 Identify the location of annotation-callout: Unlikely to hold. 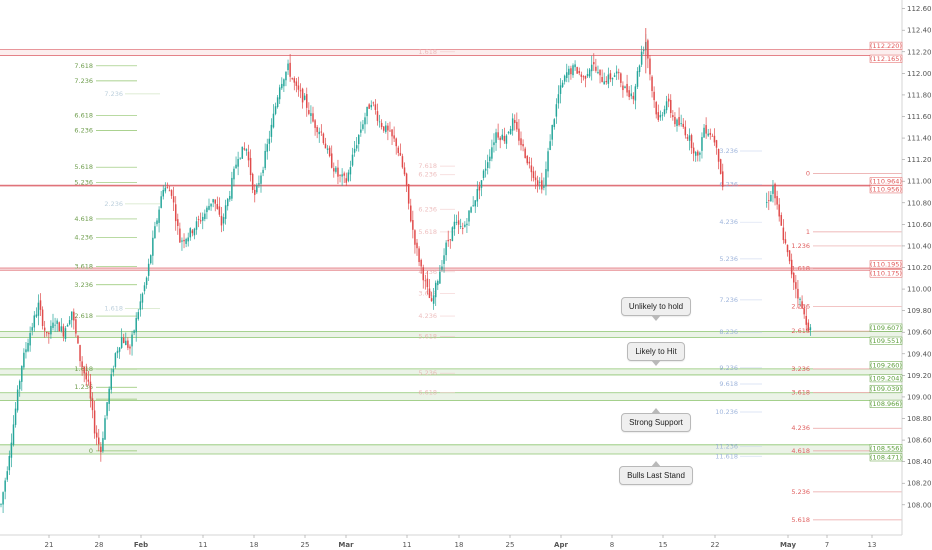
(656, 308).